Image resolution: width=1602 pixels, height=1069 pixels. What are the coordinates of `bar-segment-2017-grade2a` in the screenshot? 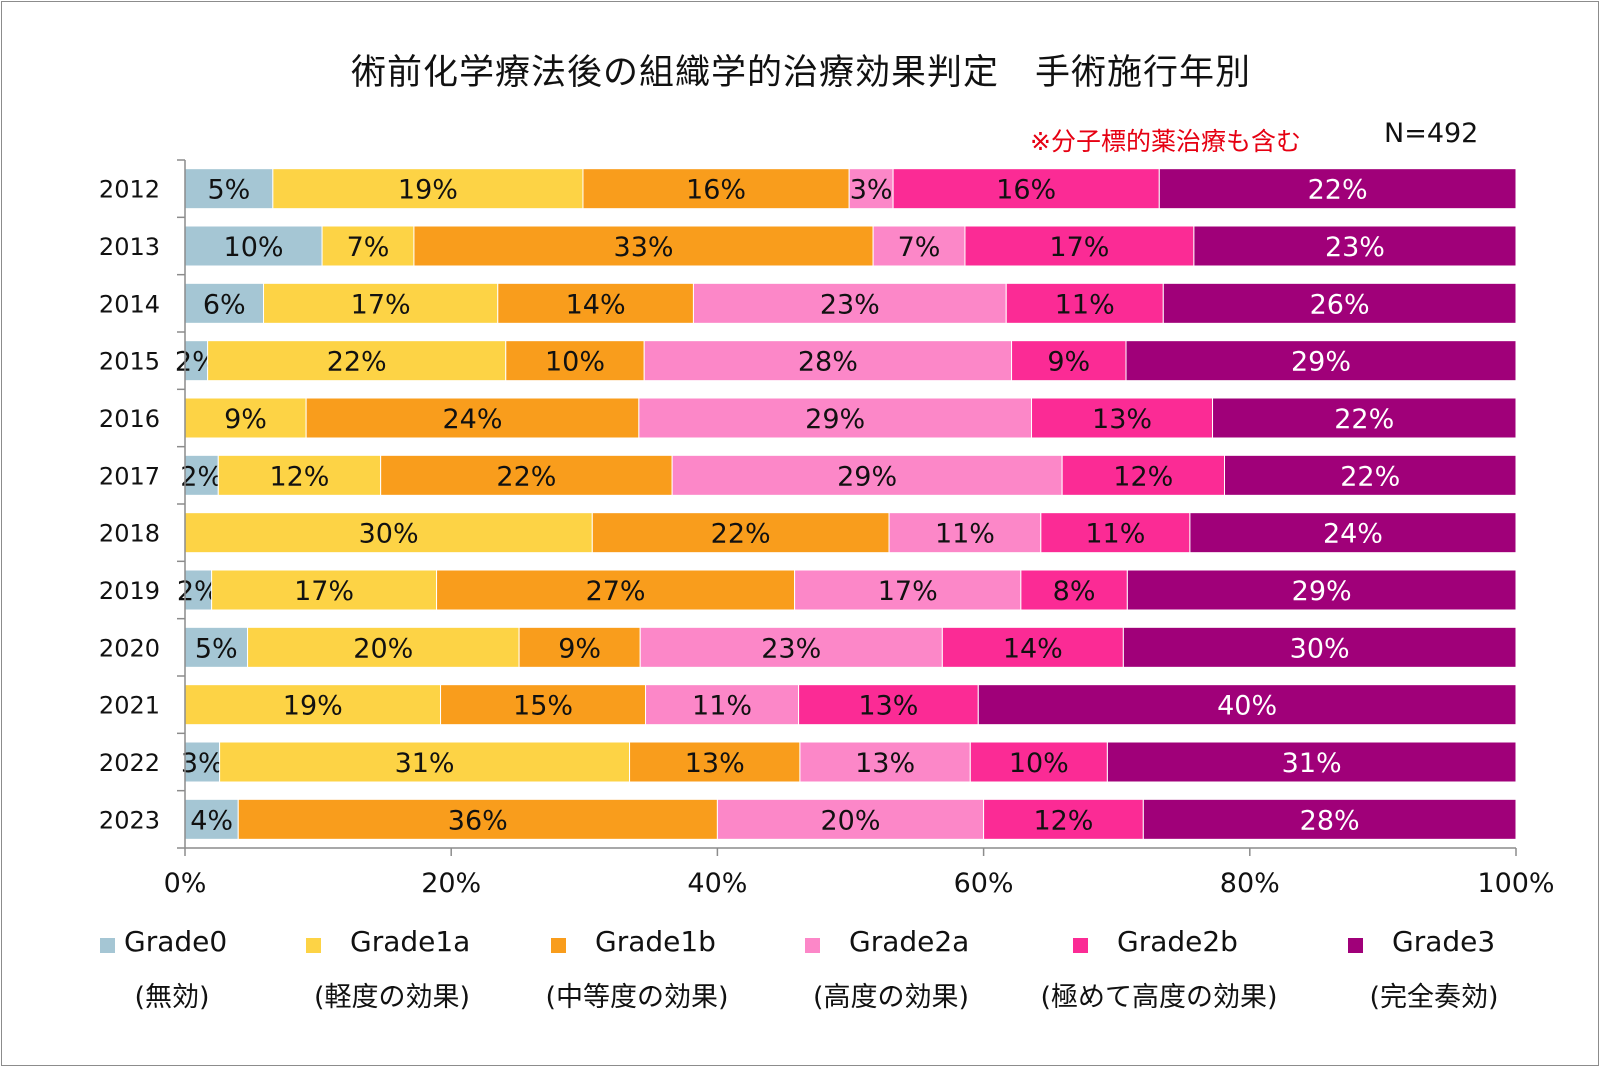 It's located at (867, 475).